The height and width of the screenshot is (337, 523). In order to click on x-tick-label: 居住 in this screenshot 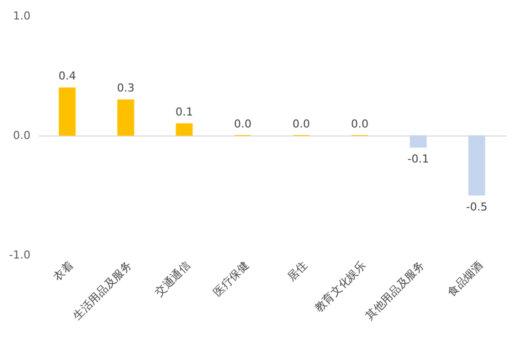, I will do `click(297, 271)`.